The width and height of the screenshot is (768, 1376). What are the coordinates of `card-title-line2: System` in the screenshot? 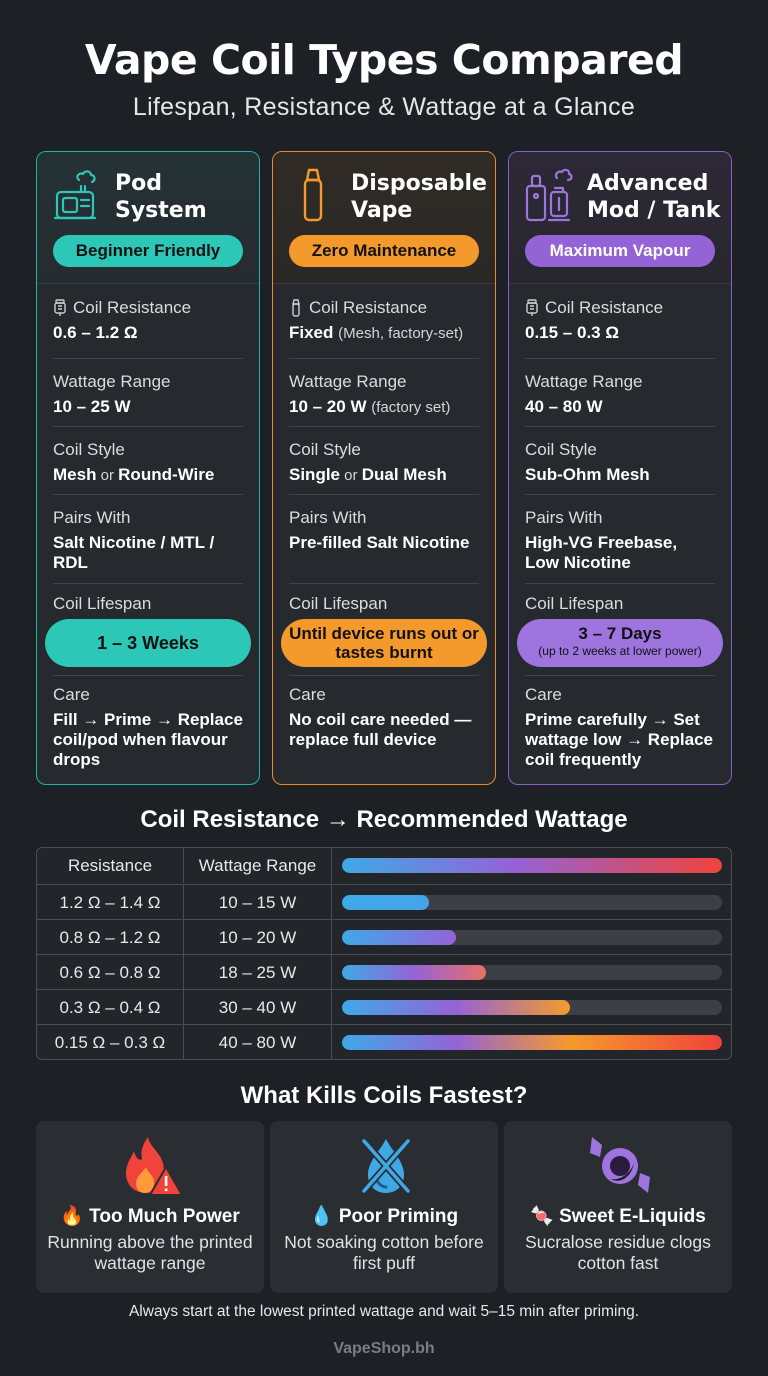 It's located at (161, 210).